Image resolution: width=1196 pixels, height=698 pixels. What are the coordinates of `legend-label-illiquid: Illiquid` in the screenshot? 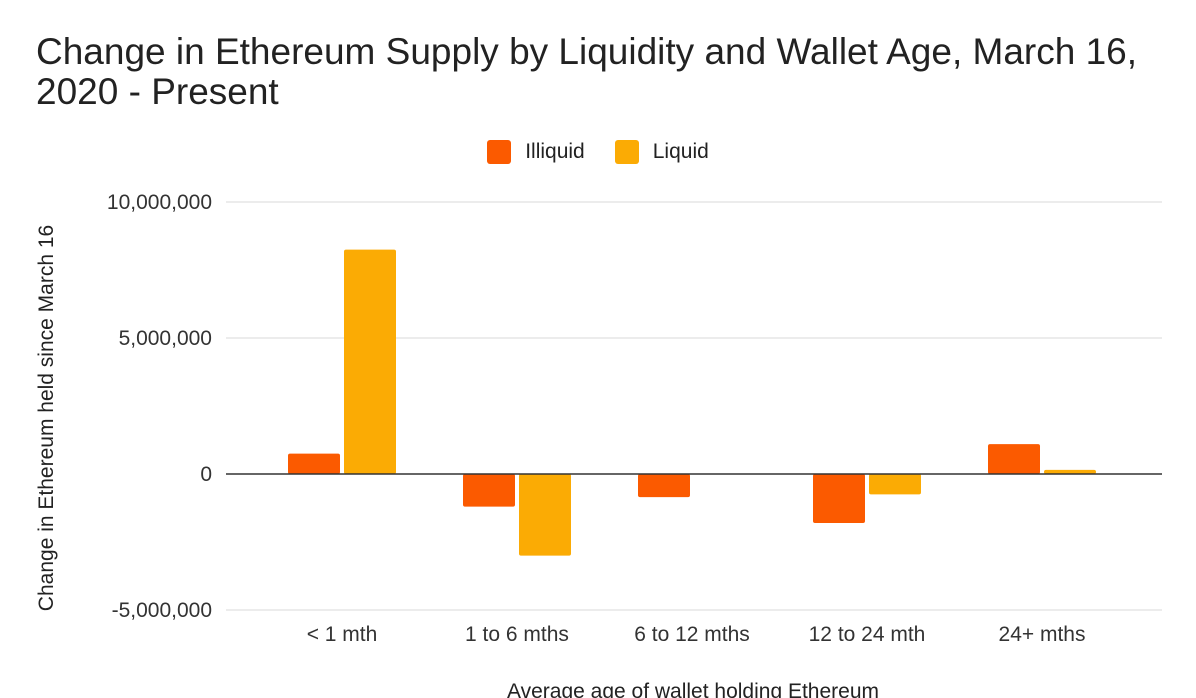 It's located at (555, 151).